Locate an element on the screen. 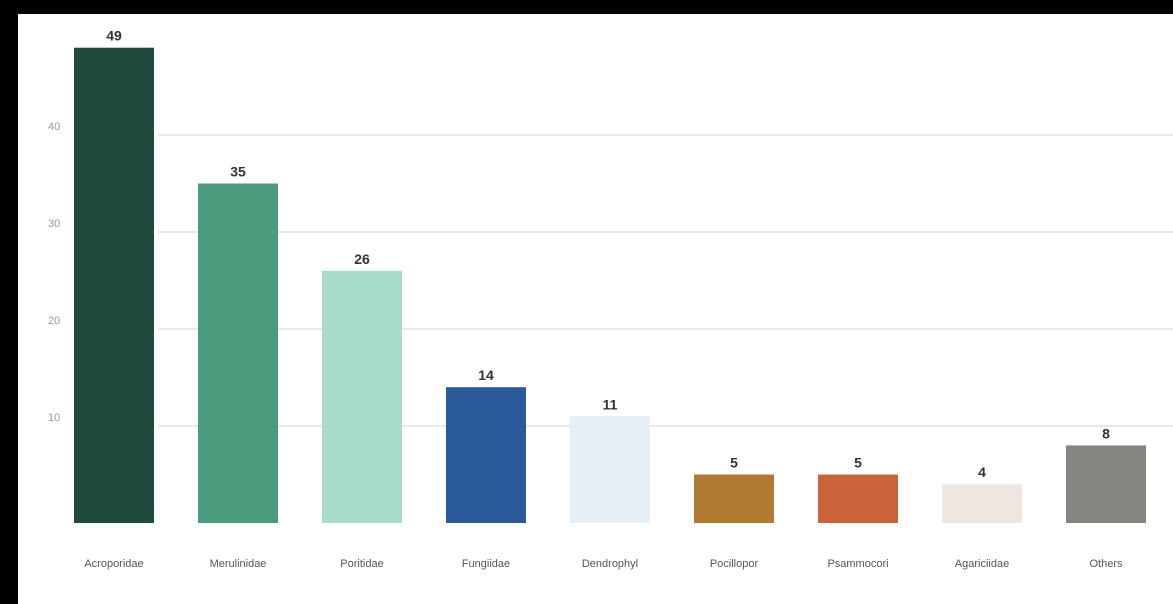 This screenshot has height=604, width=1173. bar-dendrophyl is located at coordinates (610, 469).